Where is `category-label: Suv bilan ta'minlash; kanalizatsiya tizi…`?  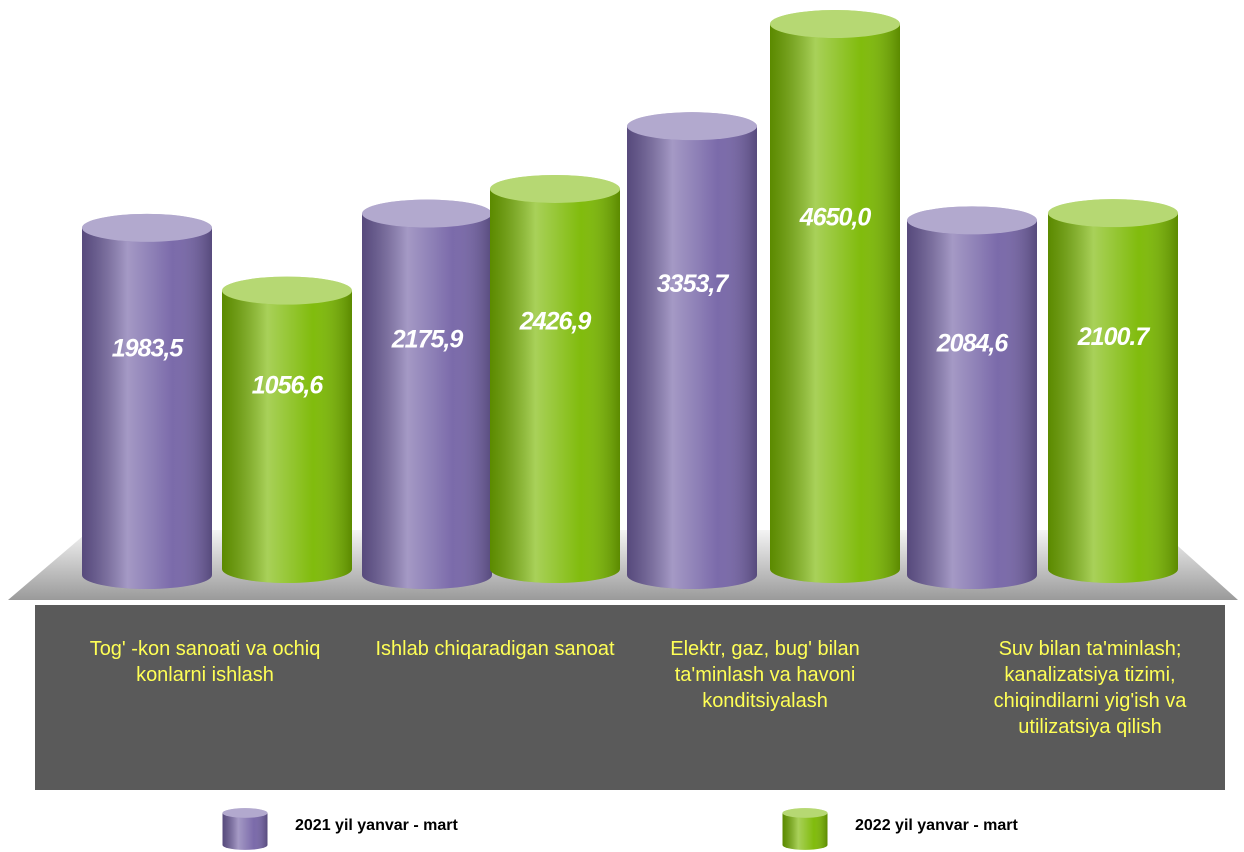 category-label: Suv bilan ta'minlash; kanalizatsiya tizi… is located at coordinates (1090, 688).